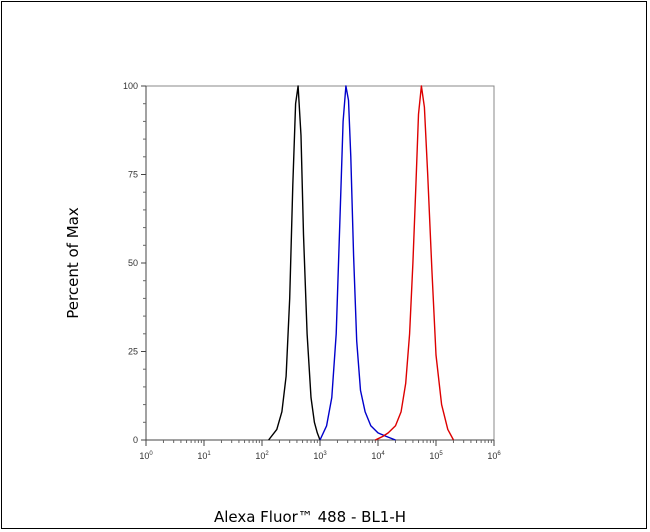 Image resolution: width=650 pixels, height=532 pixels. What do you see at coordinates (146, 456) in the screenshot?
I see `x-tick-label: 100` at bounding box center [146, 456].